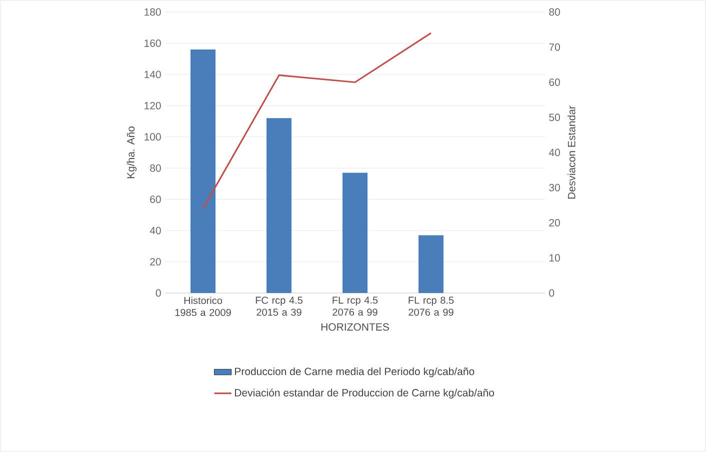 This screenshot has width=706, height=452. Describe the element at coordinates (155, 262) in the screenshot. I see `y-tick-label: 20` at that location.